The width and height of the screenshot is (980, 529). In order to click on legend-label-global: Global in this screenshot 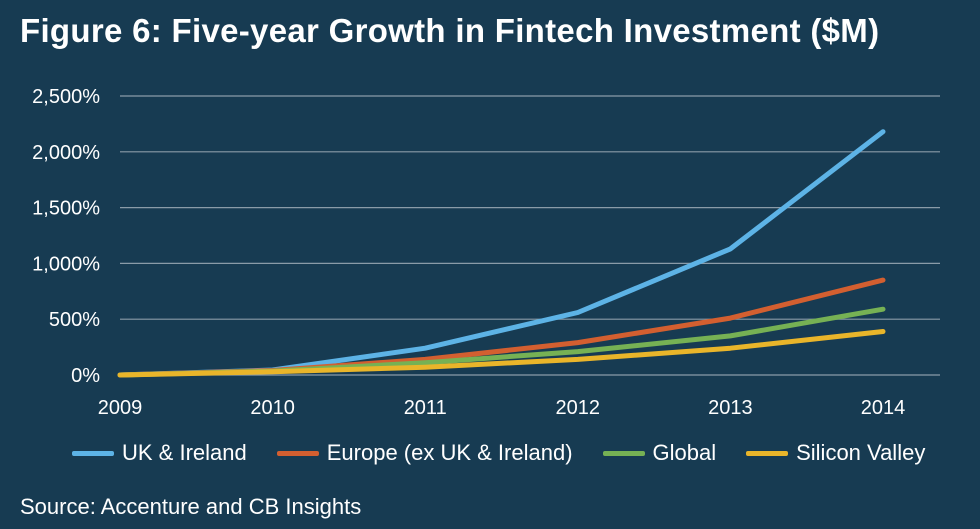, I will do `click(684, 452)`.